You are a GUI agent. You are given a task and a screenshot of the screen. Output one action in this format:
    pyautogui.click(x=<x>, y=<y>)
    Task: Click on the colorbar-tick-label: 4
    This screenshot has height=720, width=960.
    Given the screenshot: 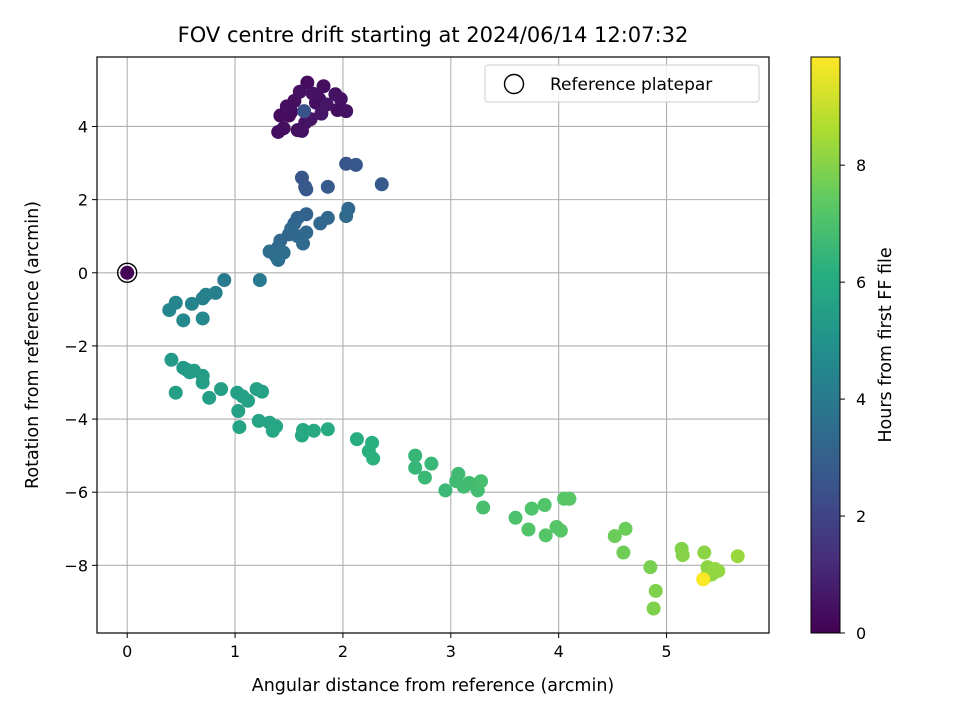 What is the action you would take?
    pyautogui.click(x=861, y=399)
    